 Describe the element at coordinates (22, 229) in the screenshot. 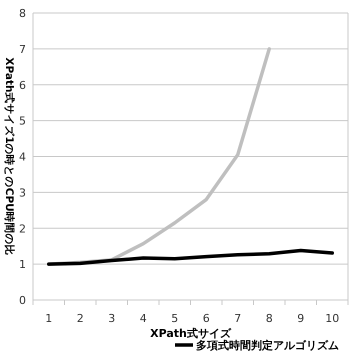

I see `y-tick-label: 2` at that location.